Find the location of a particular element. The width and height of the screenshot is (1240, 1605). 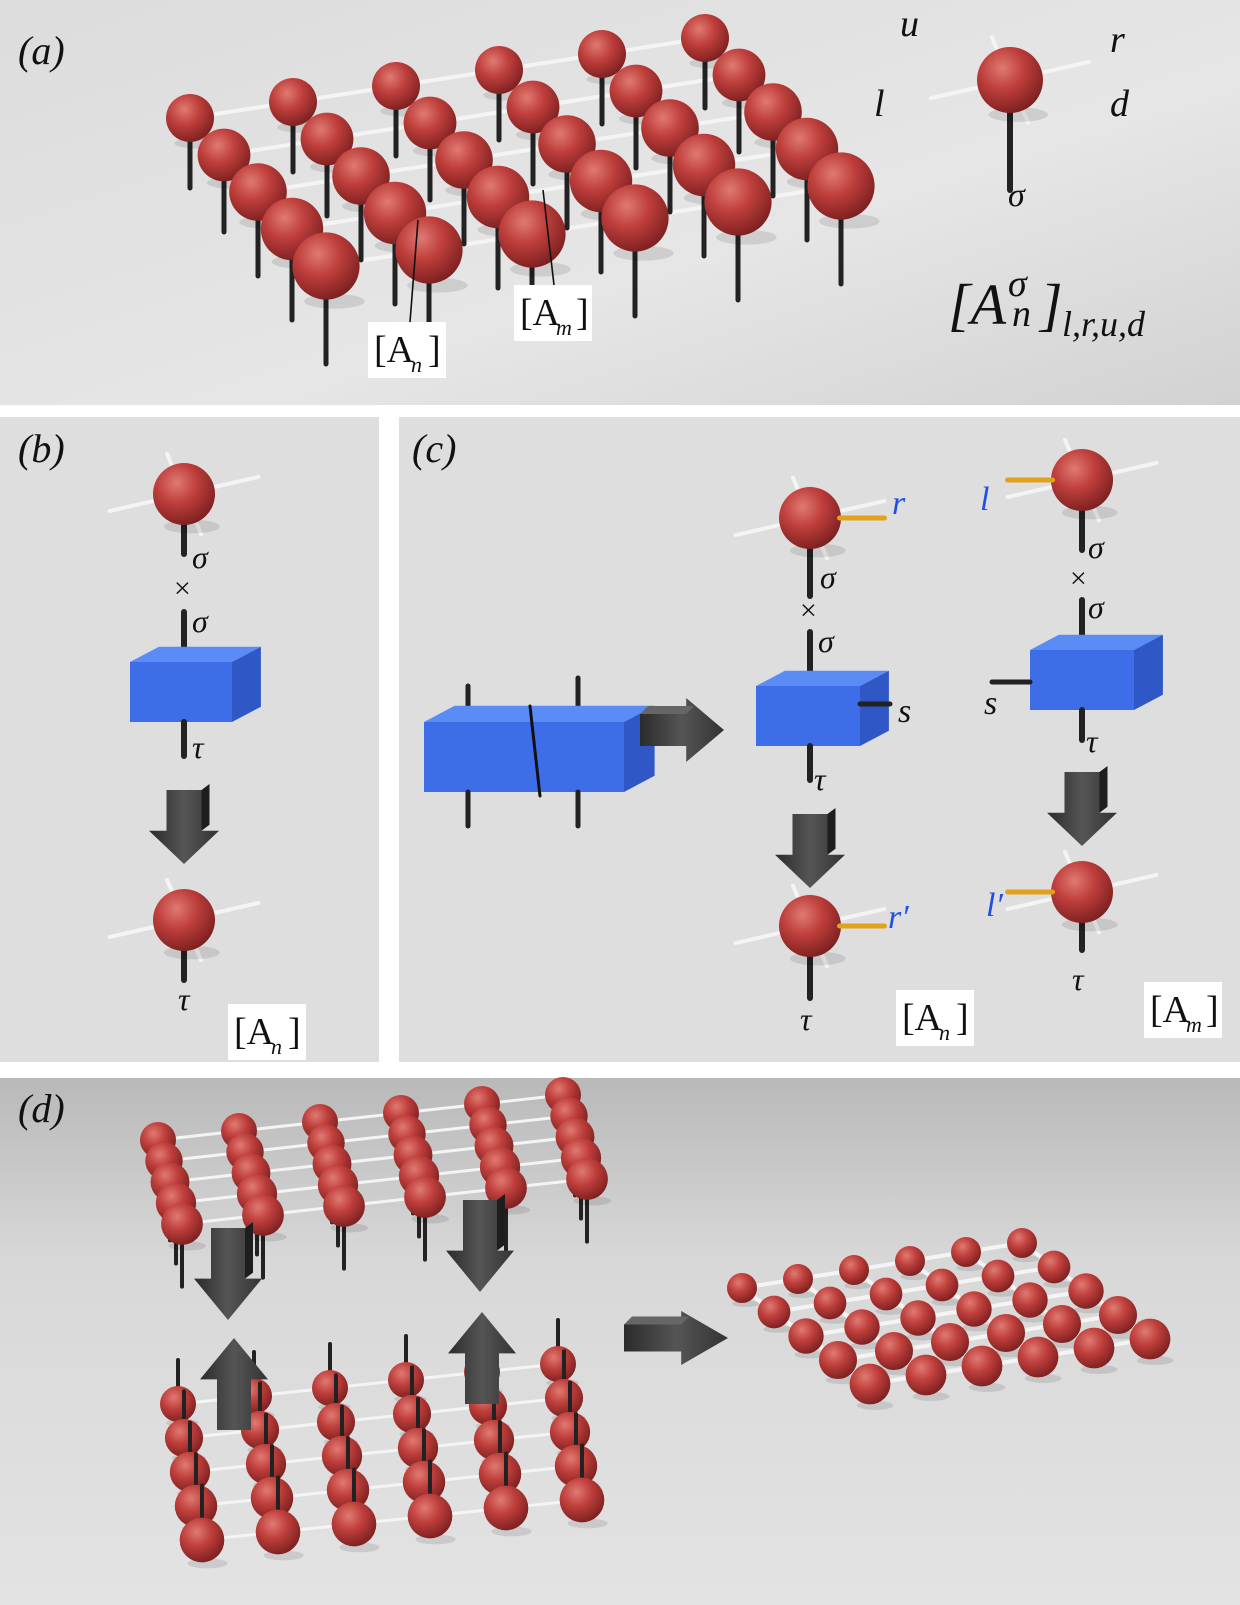

tag-Am-panel-c: [A m ] is located at coordinates (1183, 1010).